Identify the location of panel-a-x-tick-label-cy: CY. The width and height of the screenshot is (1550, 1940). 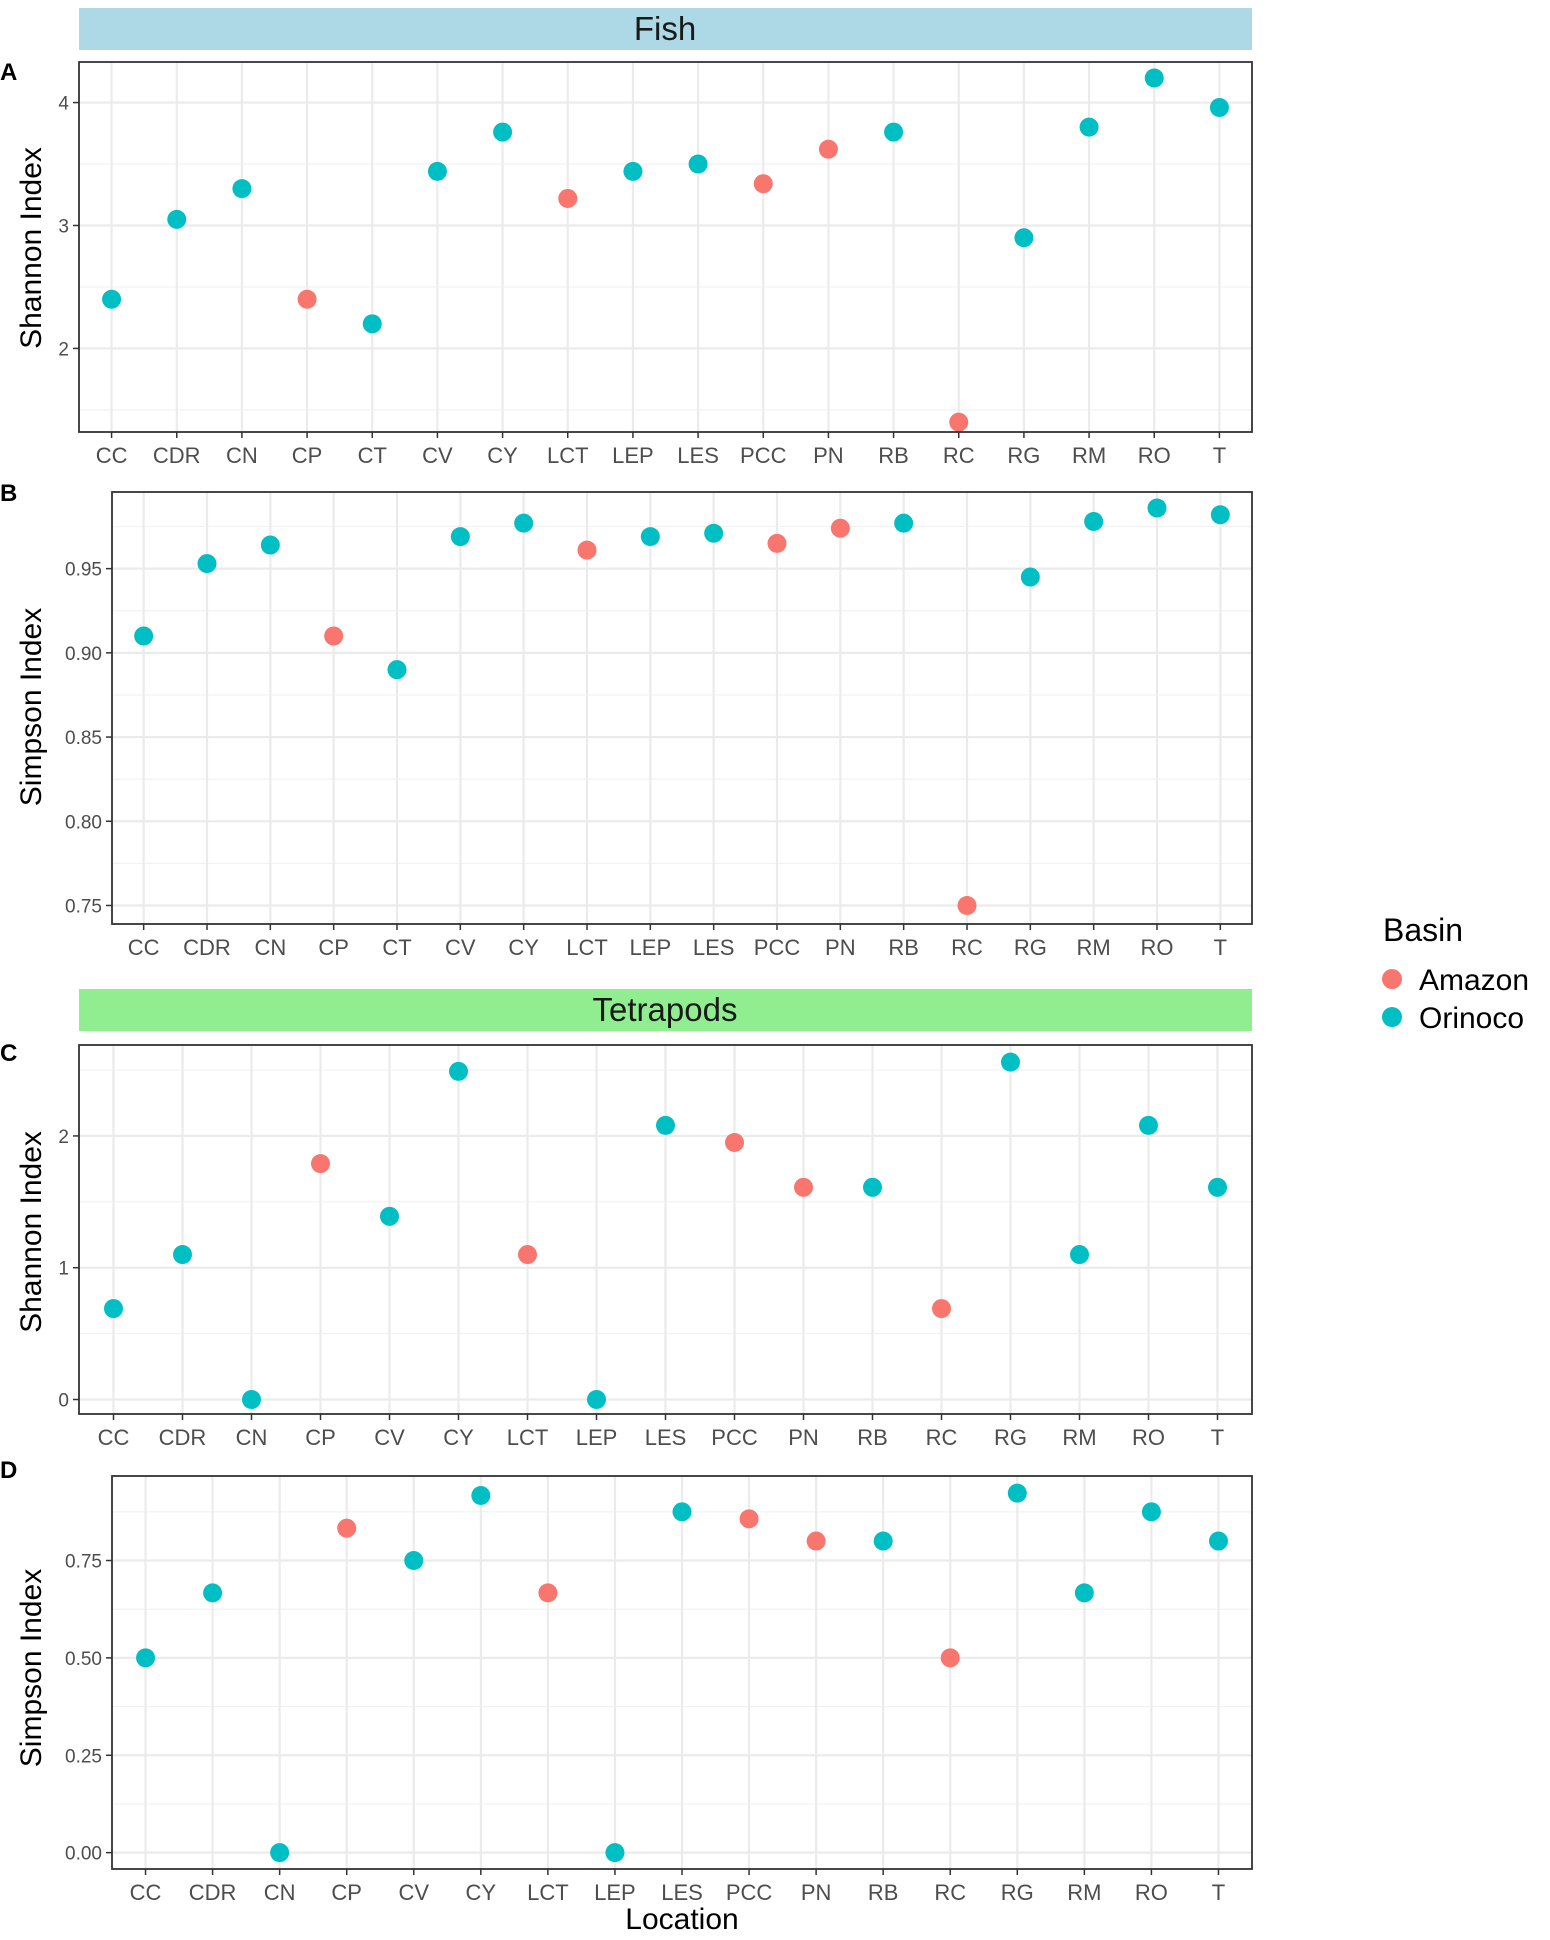
(502, 455).